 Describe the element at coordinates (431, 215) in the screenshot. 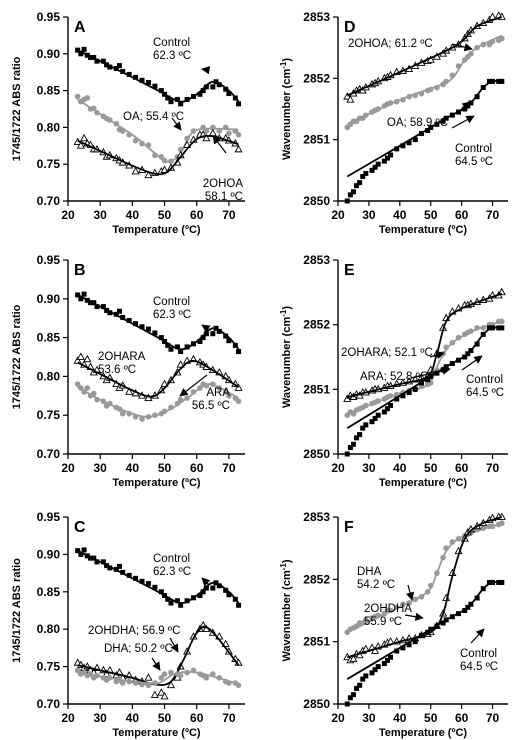

I see `x-tick-label: 50` at that location.